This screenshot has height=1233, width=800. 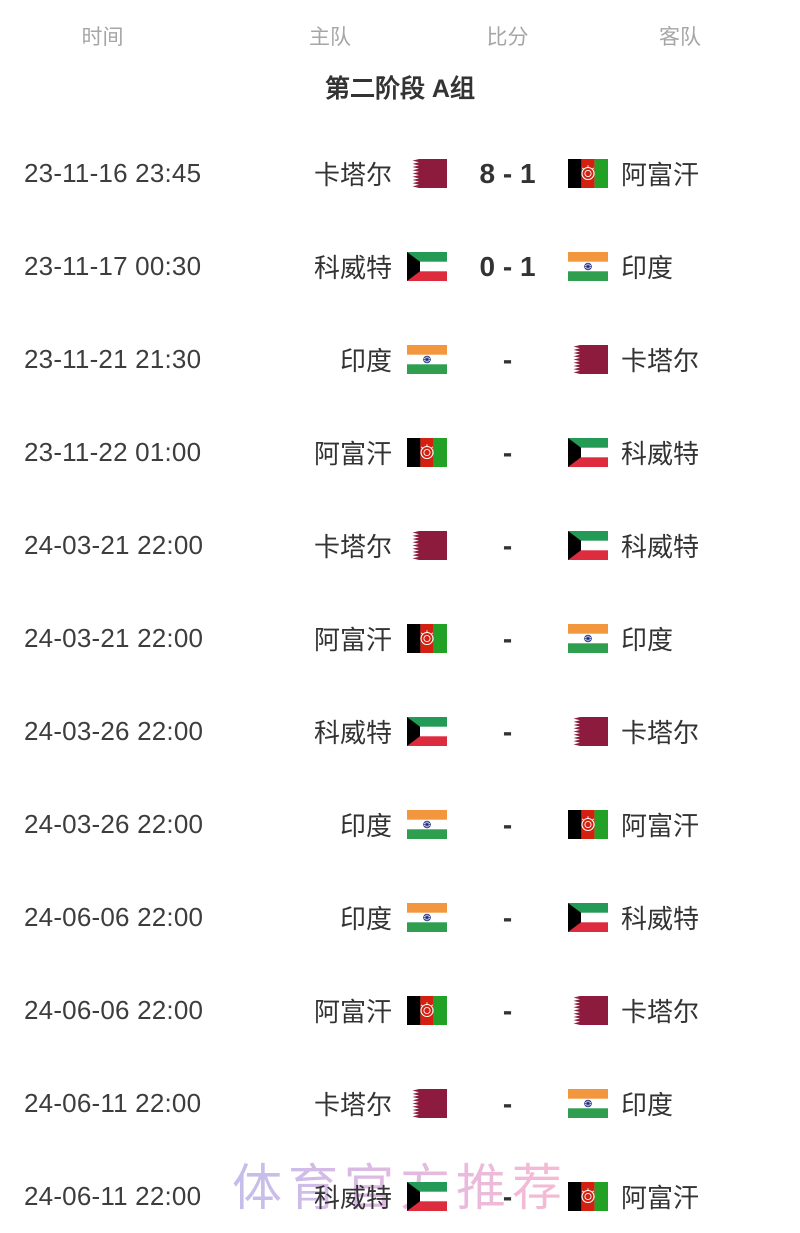 What do you see at coordinates (647, 268) in the screenshot?
I see `away-team-name: 印度` at bounding box center [647, 268].